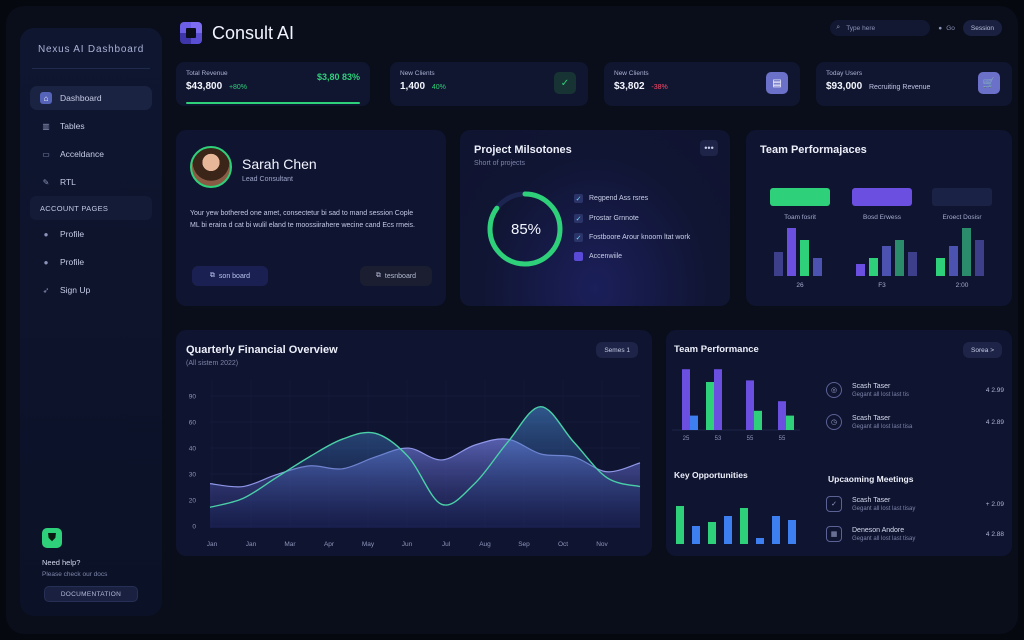 The image size is (1024, 640). What do you see at coordinates (940, 28) in the screenshot?
I see `user-icon: ●` at bounding box center [940, 28].